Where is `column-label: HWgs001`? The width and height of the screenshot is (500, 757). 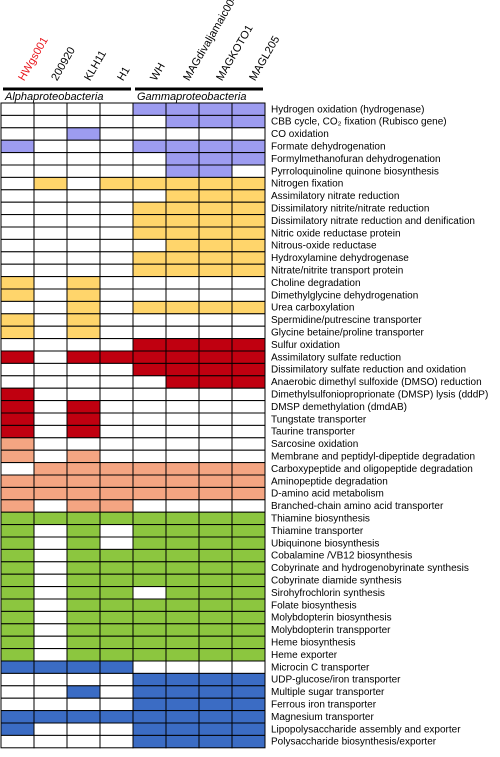
column-label: HWgs001 is located at coordinates (33, 59).